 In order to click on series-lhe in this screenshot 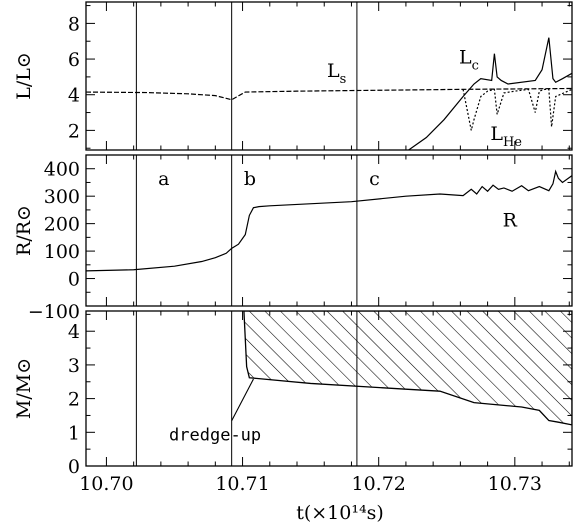, I will do `click(517, 109)`.